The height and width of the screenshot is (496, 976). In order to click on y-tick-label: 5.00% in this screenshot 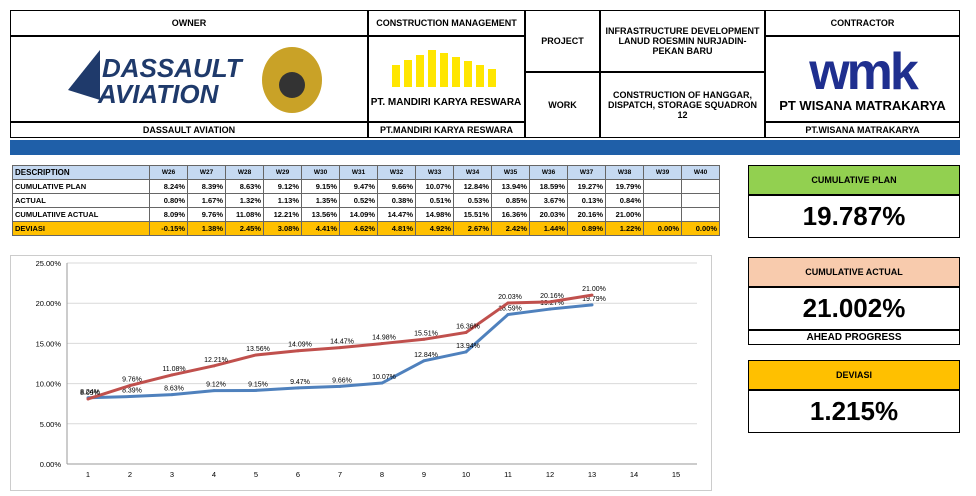, I will do `click(51, 424)`.